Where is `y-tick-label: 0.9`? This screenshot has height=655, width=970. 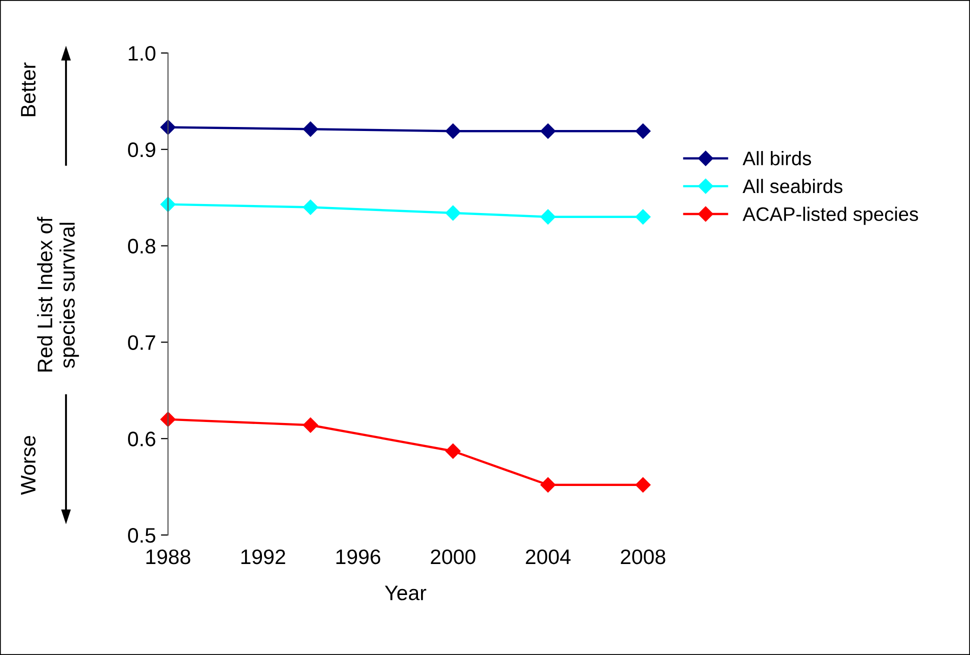 y-tick-label: 0.9 is located at coordinates (142, 150).